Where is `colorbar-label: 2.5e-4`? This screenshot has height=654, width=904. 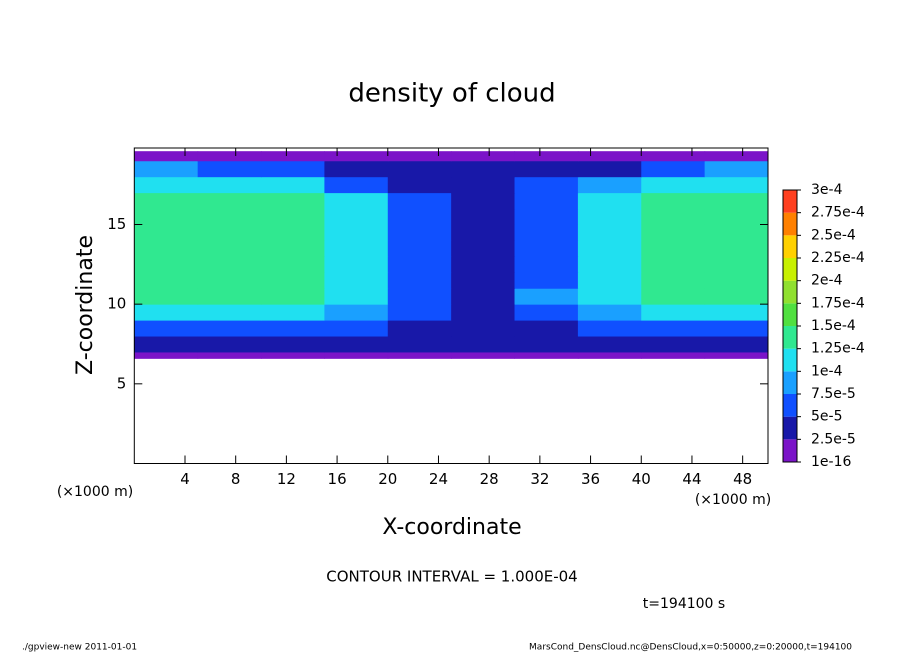
colorbar-label: 2.5e-4 is located at coordinates (833, 235).